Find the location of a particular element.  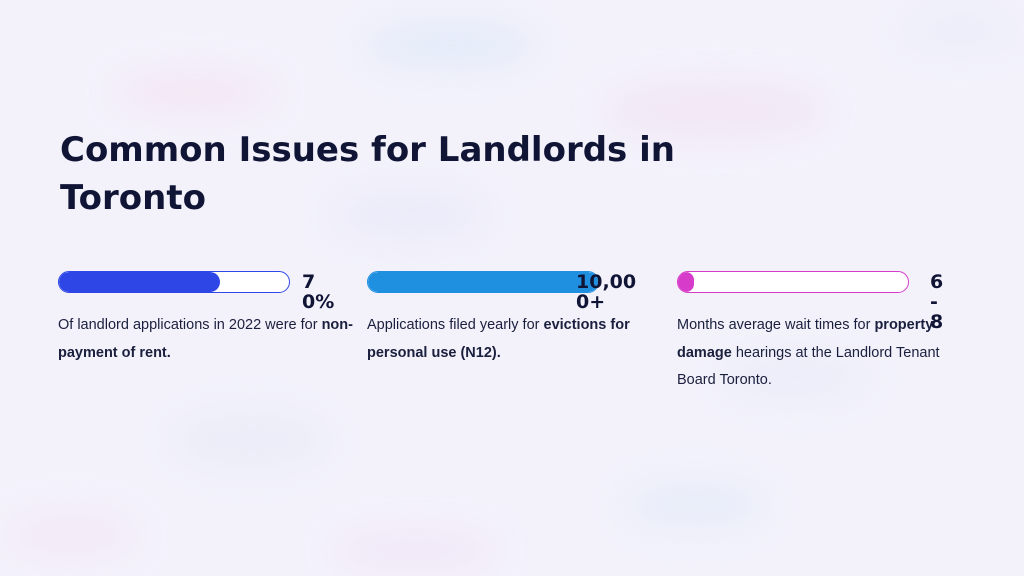

description-text: Months average wait times for is located at coordinates (776, 325).